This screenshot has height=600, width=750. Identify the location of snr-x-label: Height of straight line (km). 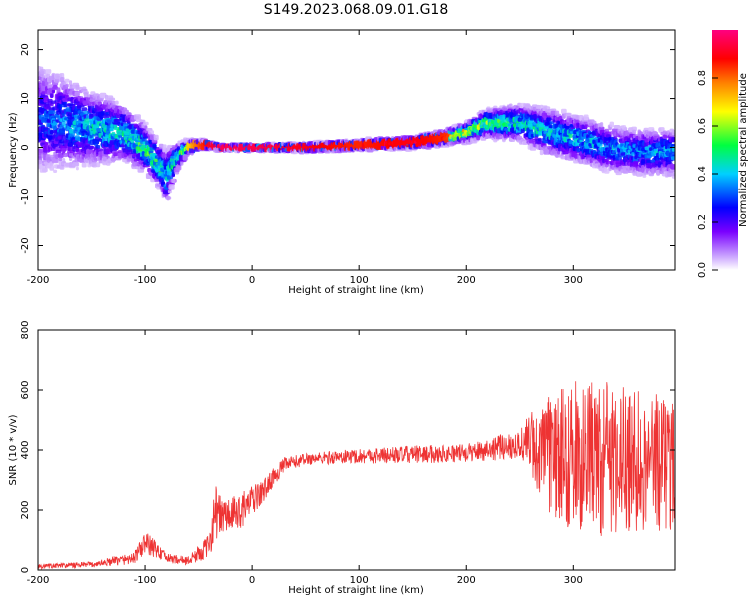
(356, 590).